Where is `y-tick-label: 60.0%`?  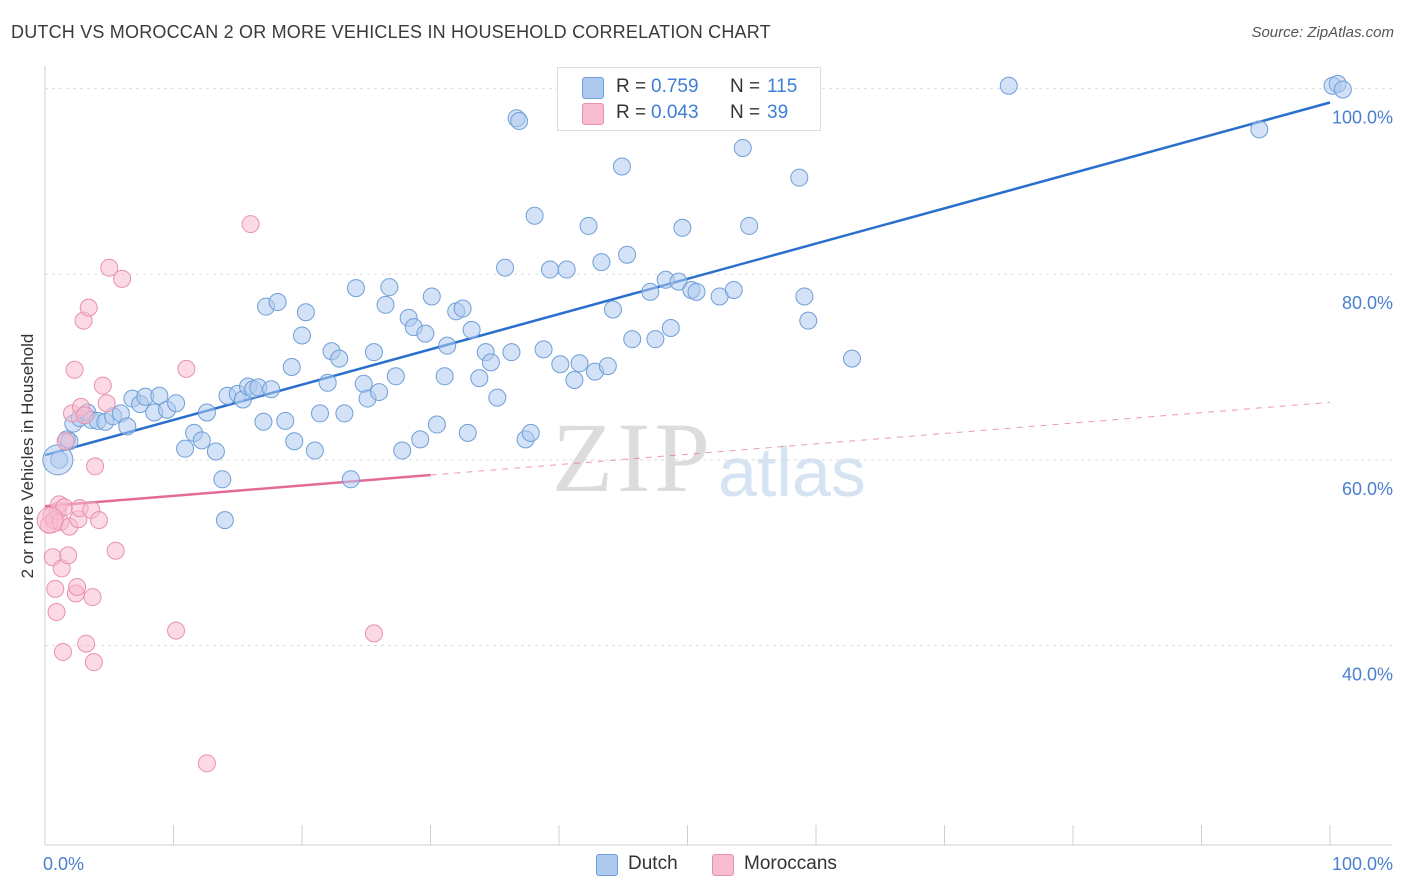 y-tick-label: 60.0% is located at coordinates (1367, 489).